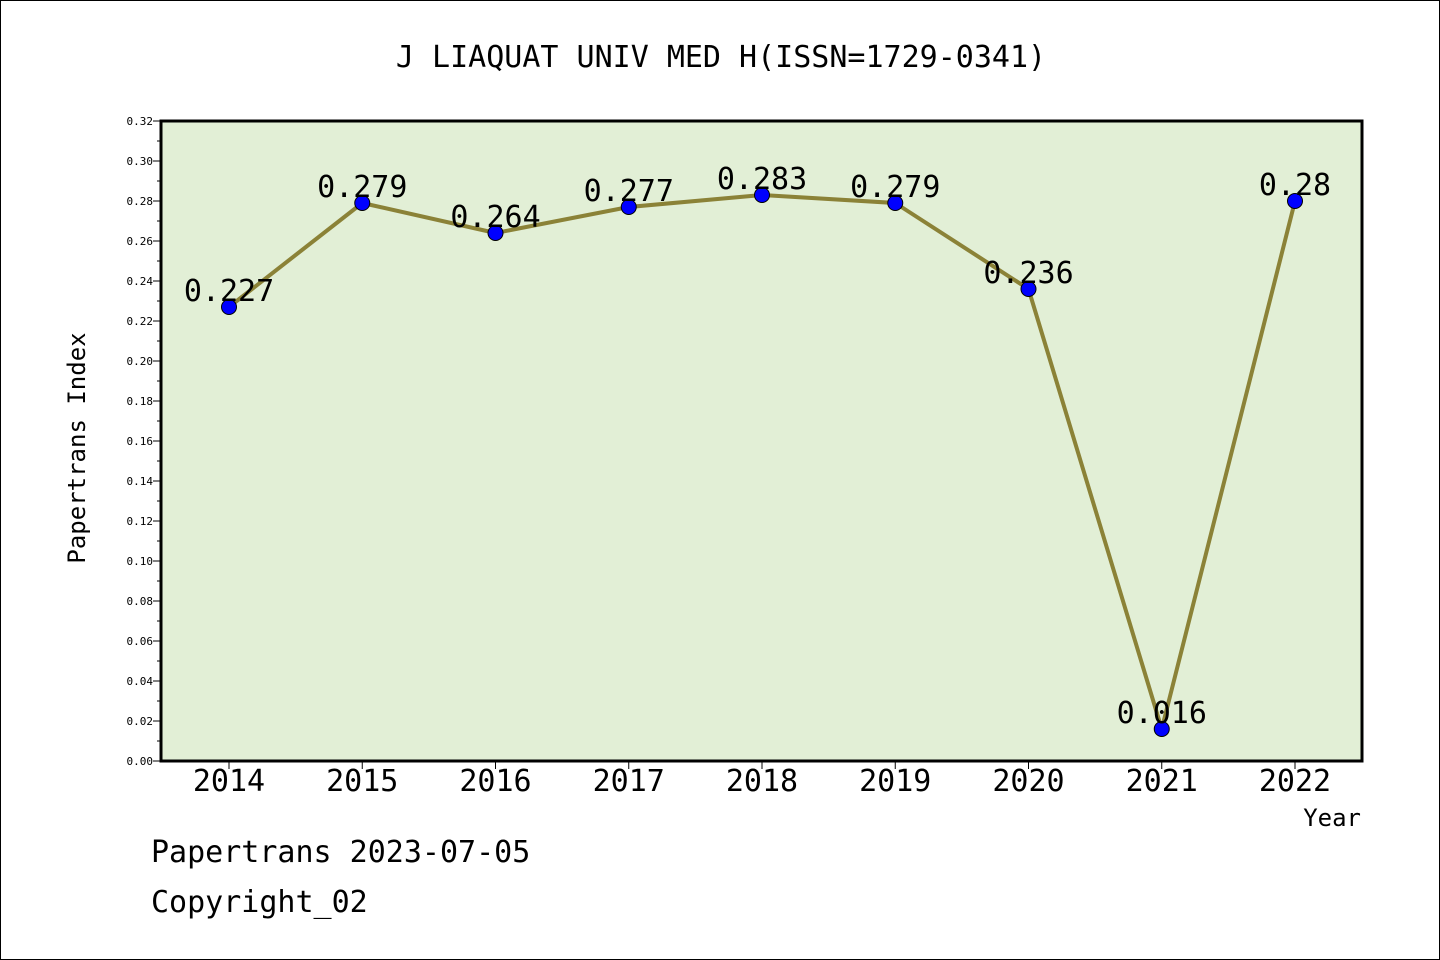 Image resolution: width=1440 pixels, height=960 pixels. Describe the element at coordinates (140, 481) in the screenshot. I see `y-tick-label: 0.14` at that location.